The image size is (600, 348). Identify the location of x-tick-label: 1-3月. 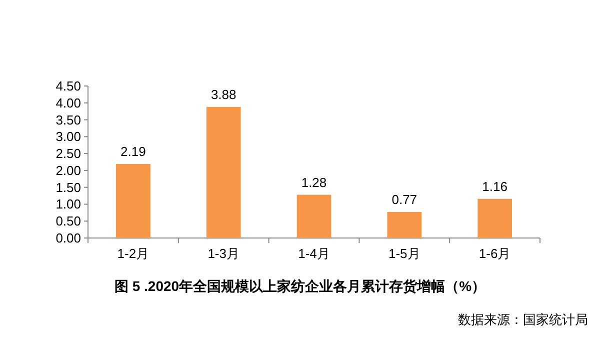
(224, 253).